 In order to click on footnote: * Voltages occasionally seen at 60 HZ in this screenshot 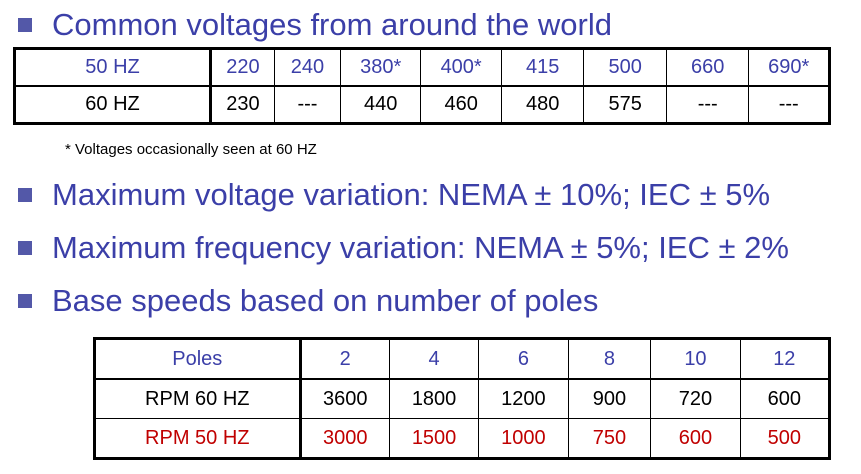, I will do `click(191, 149)`.